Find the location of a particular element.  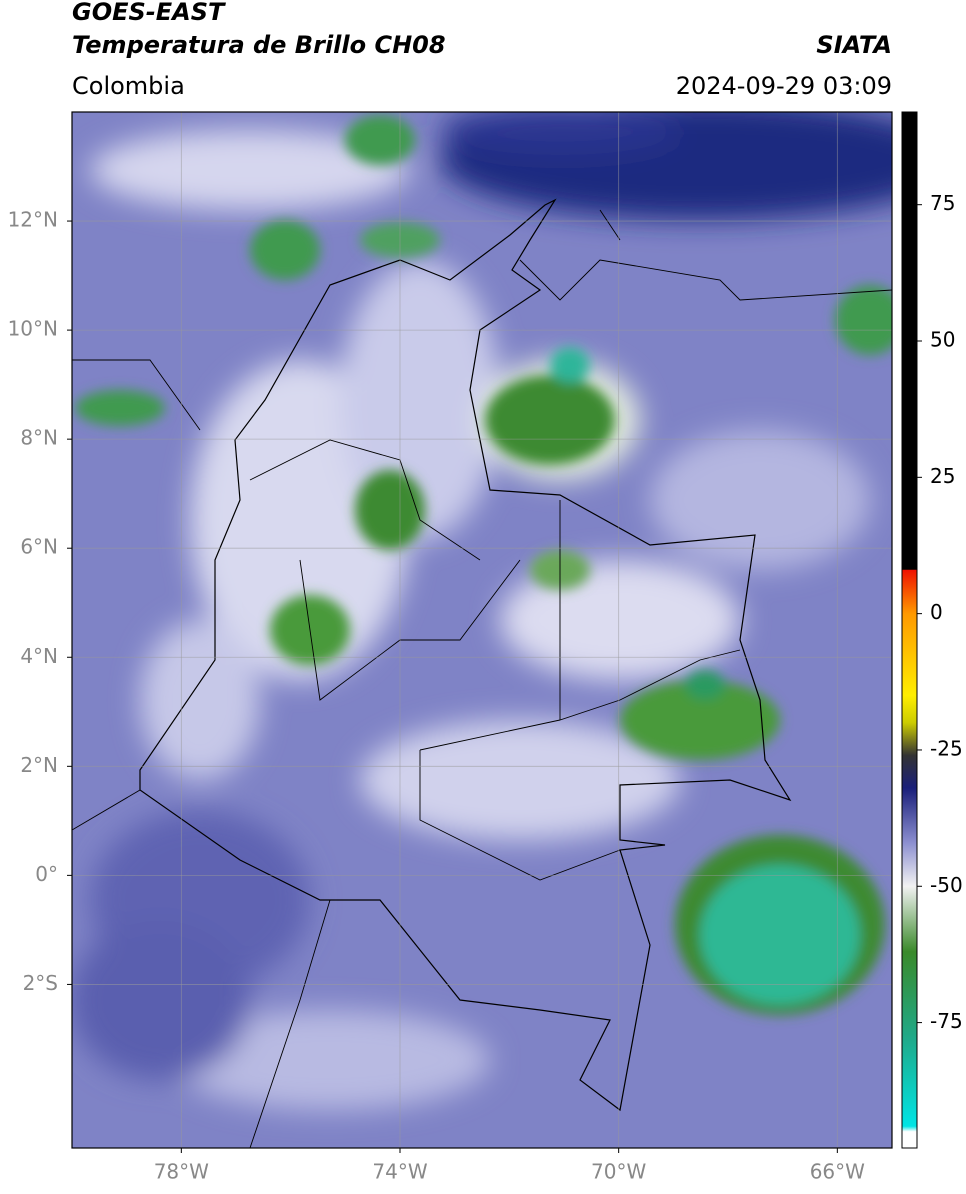

x-tick-label: 66°W is located at coordinates (837, 1172).